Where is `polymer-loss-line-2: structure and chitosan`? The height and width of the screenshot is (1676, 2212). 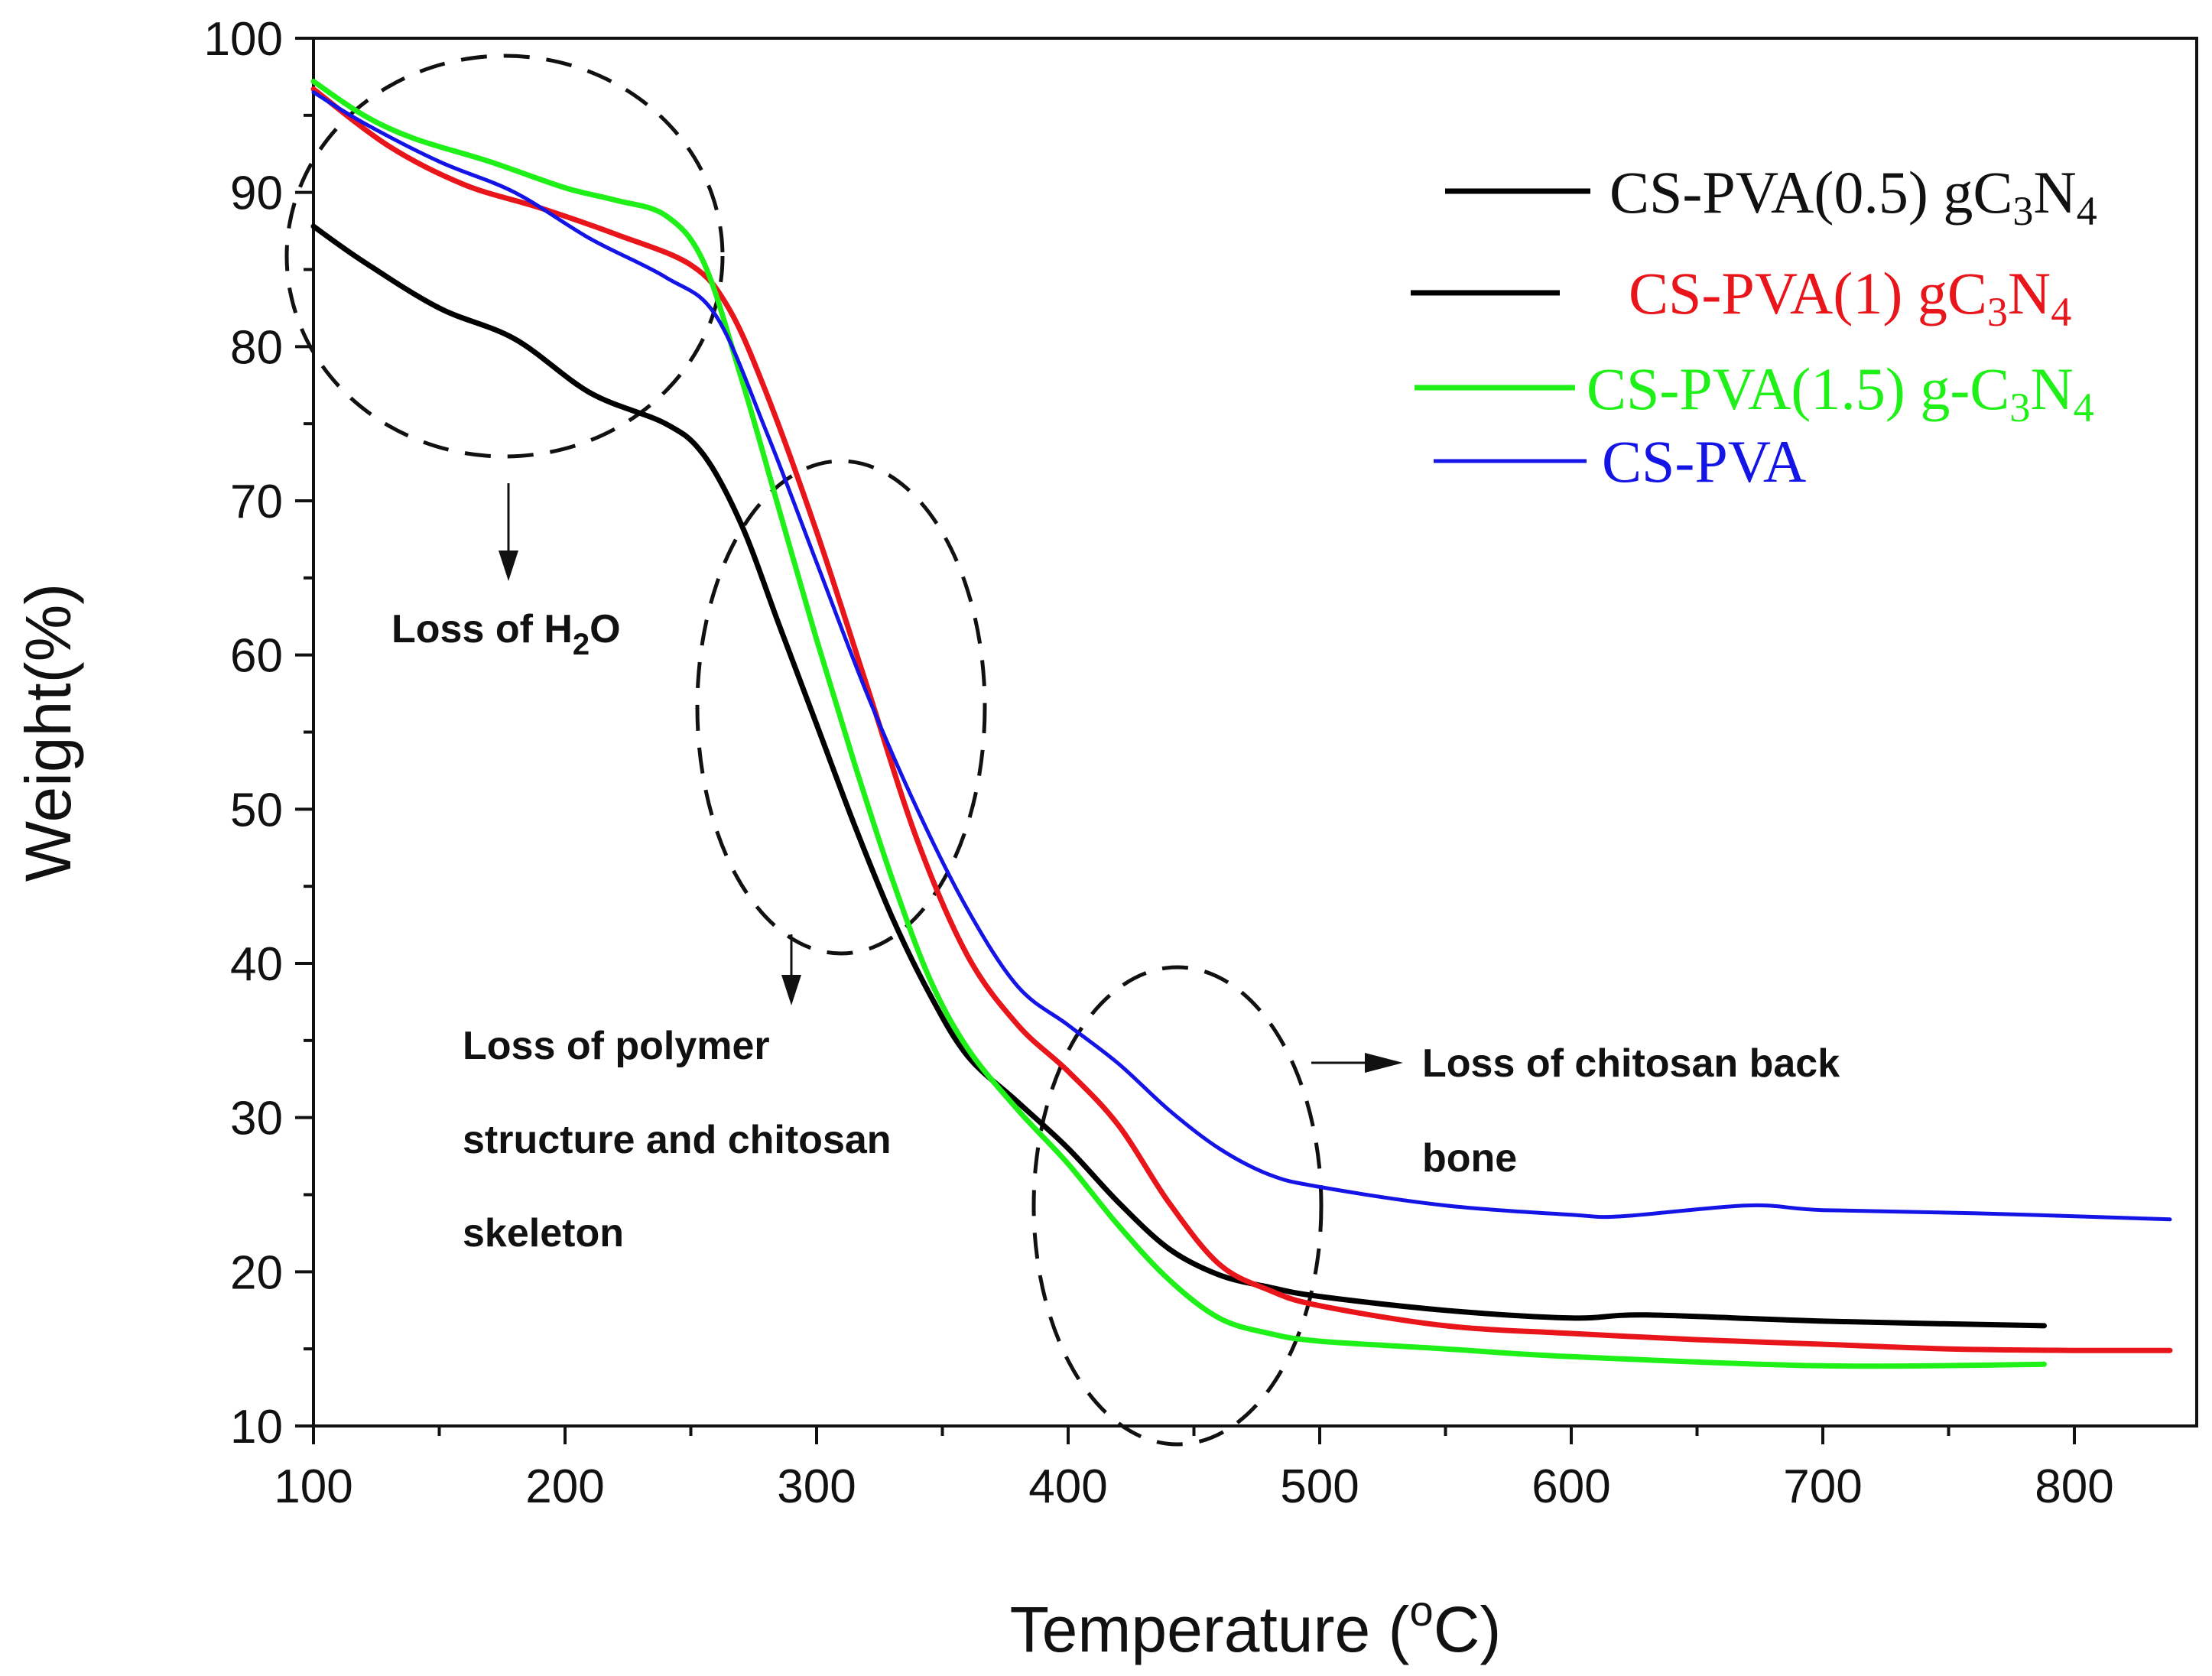
polymer-loss-line-2: structure and chitosan is located at coordinates (677, 1140).